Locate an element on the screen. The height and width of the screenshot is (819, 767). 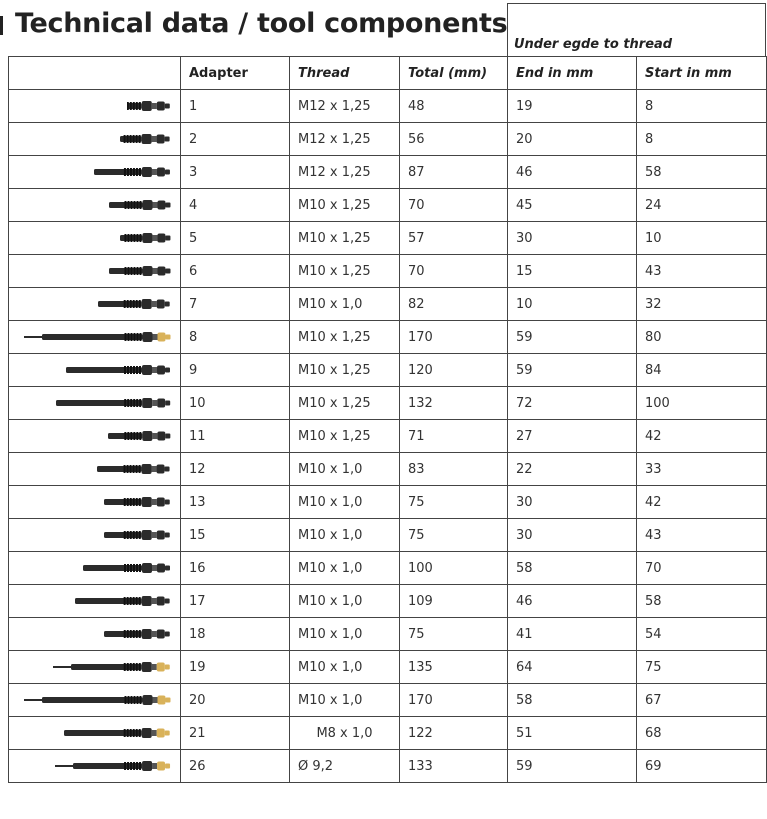
table-row: 1 M12 x 1,25 48 19 8 is located at coordinates (387, 106).